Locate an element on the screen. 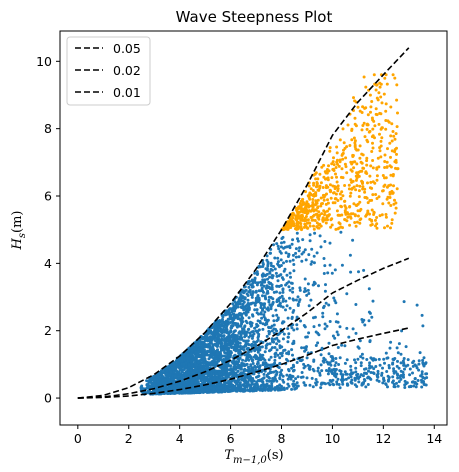 Image resolution: width=459 pixels, height=472 pixels. x-tick-label: 14 is located at coordinates (434, 438).